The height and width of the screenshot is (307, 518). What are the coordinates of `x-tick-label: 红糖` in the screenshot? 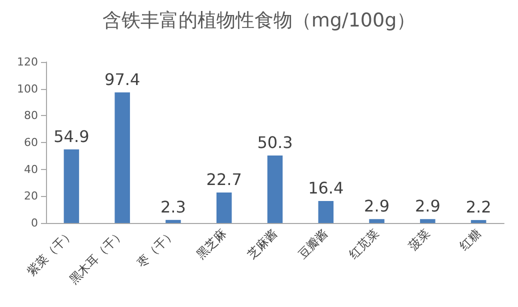 It's located at (470, 239).